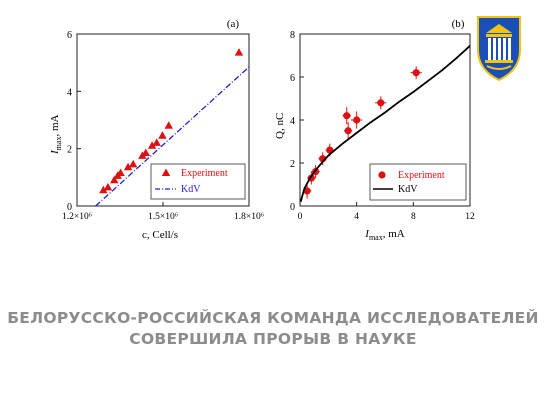  I want to click on coat-of-arms-logo, so click(499, 49).